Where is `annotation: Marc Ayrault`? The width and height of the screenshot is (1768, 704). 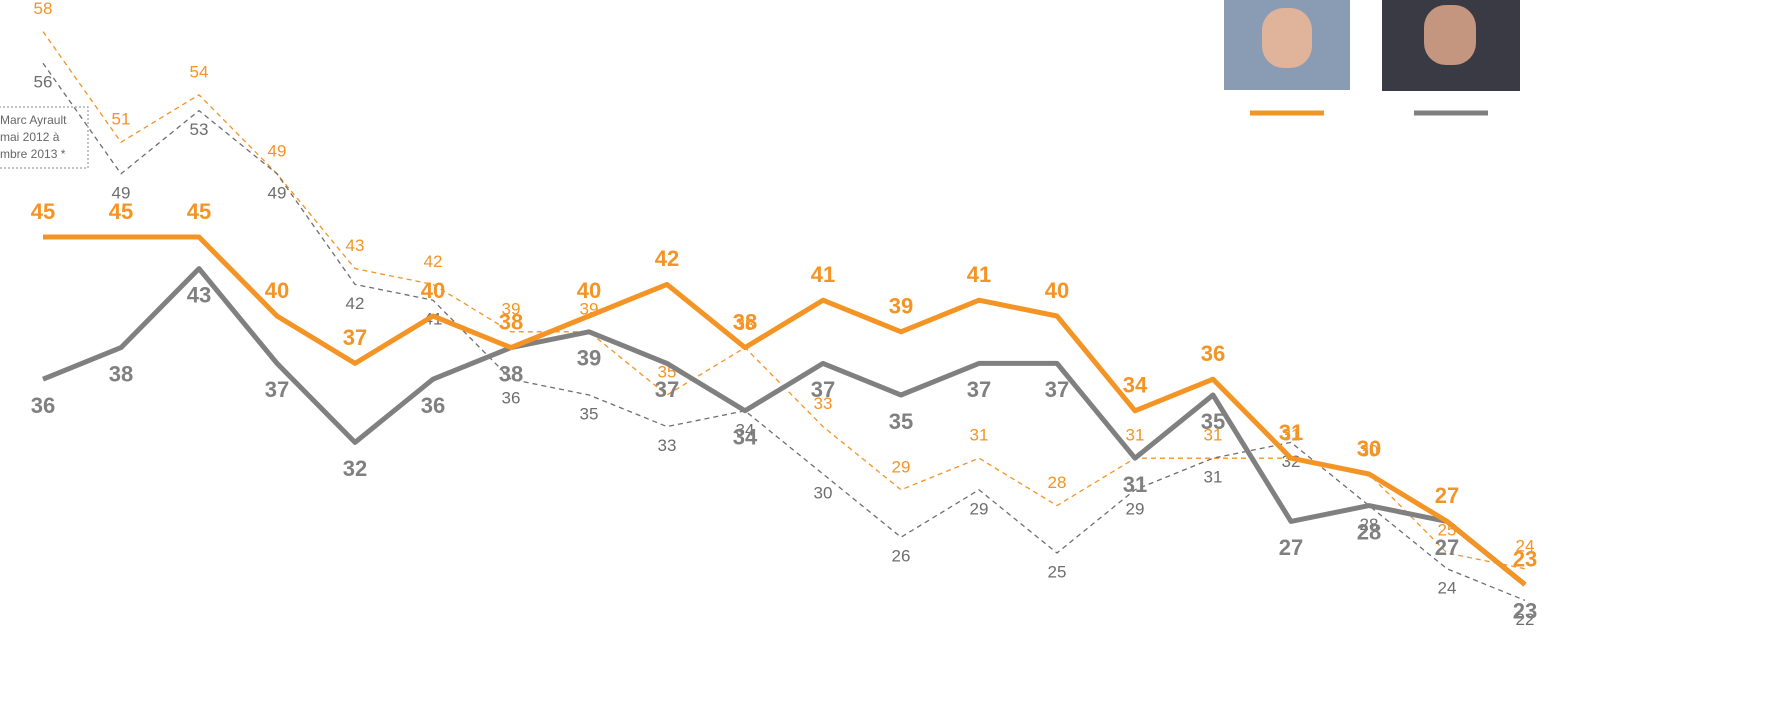 annotation: Marc Ayrault is located at coordinates (33, 120).